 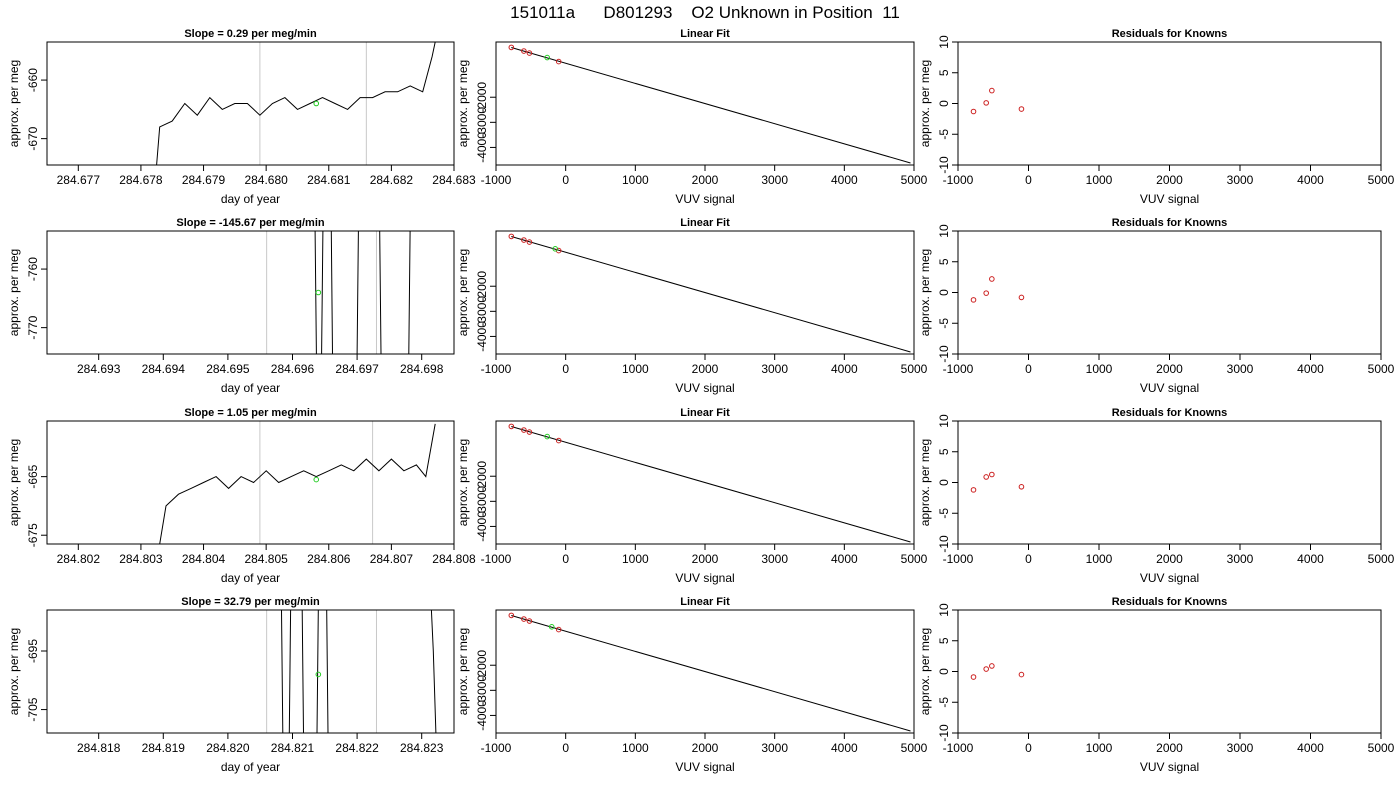 I want to click on y-tick-label: -5, so click(x=944, y=513).